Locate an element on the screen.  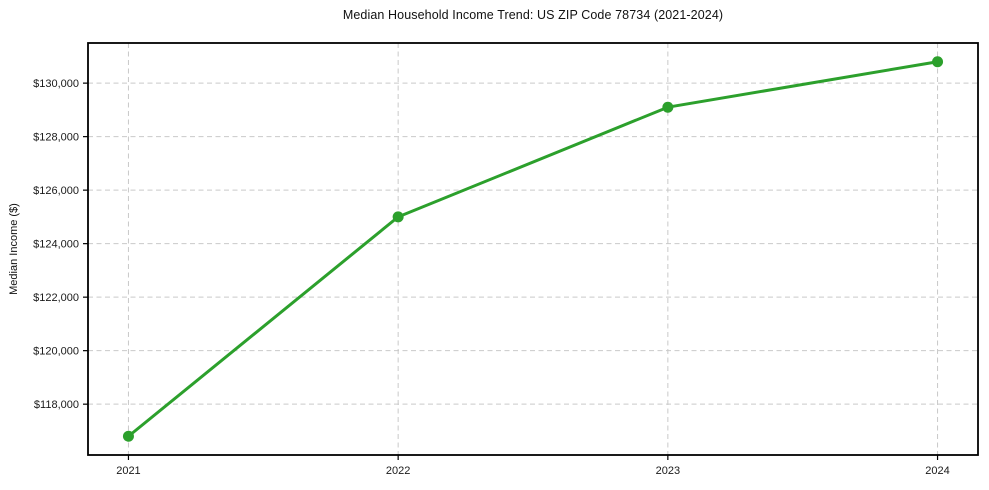
y-tick-label: $128,000 is located at coordinates (56, 138).